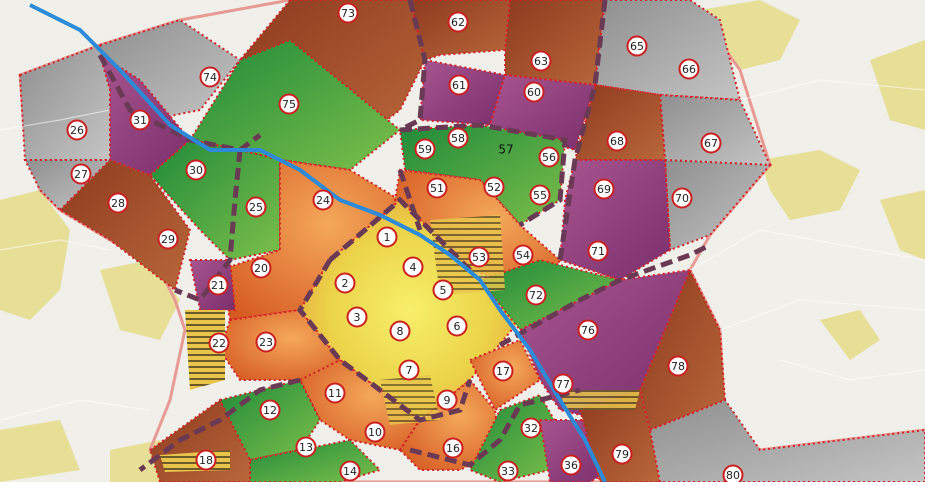 The image size is (925, 482). I want to click on zone-label-22: 22, so click(219, 343).